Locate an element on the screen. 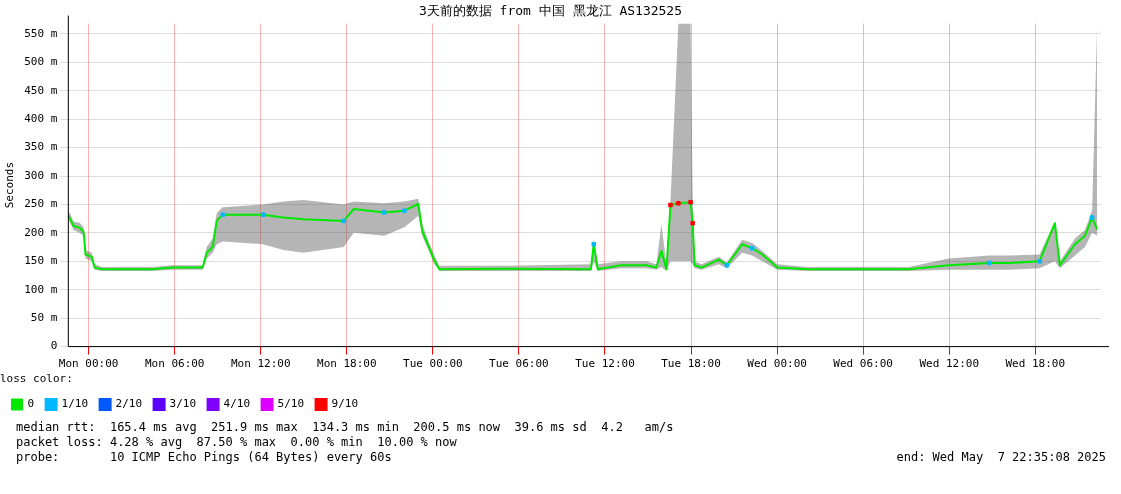 The height and width of the screenshot is (494, 1121). x-tick-label: Mon 12:00 is located at coordinates (260, 364).